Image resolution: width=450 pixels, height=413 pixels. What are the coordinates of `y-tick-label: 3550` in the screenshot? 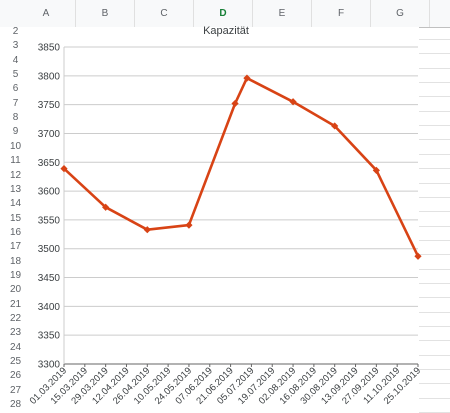 It's located at (49, 220).